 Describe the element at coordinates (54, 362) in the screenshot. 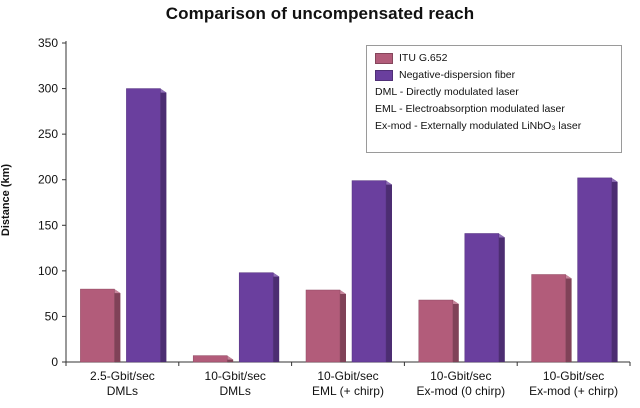

I see `y-tick-label: 0` at that location.